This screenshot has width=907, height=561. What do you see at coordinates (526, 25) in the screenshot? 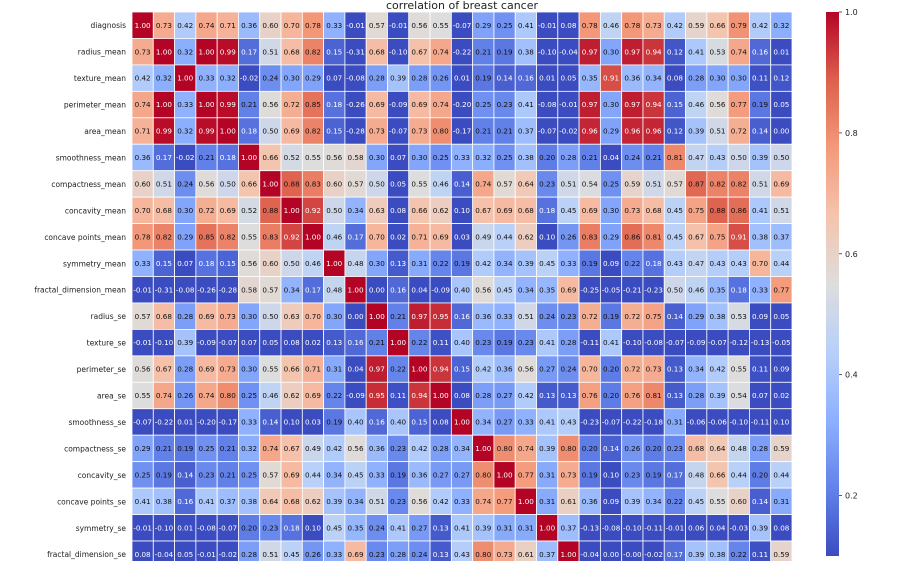
I see `cell-value-label: 0.41` at bounding box center [526, 25].